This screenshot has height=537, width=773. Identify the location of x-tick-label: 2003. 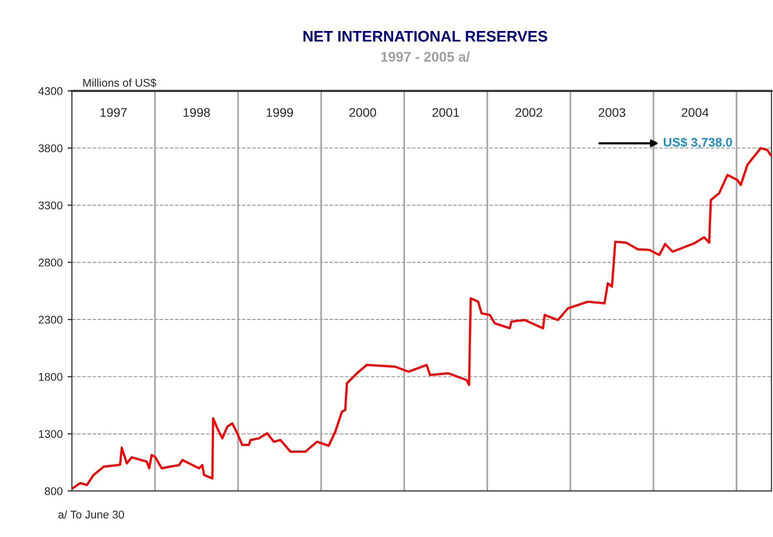
(612, 112).